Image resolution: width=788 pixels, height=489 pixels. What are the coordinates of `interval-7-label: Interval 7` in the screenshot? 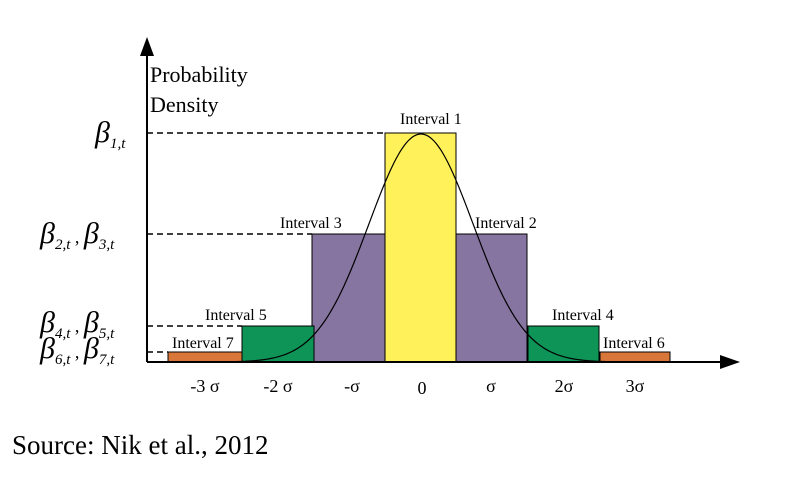 It's located at (203, 343).